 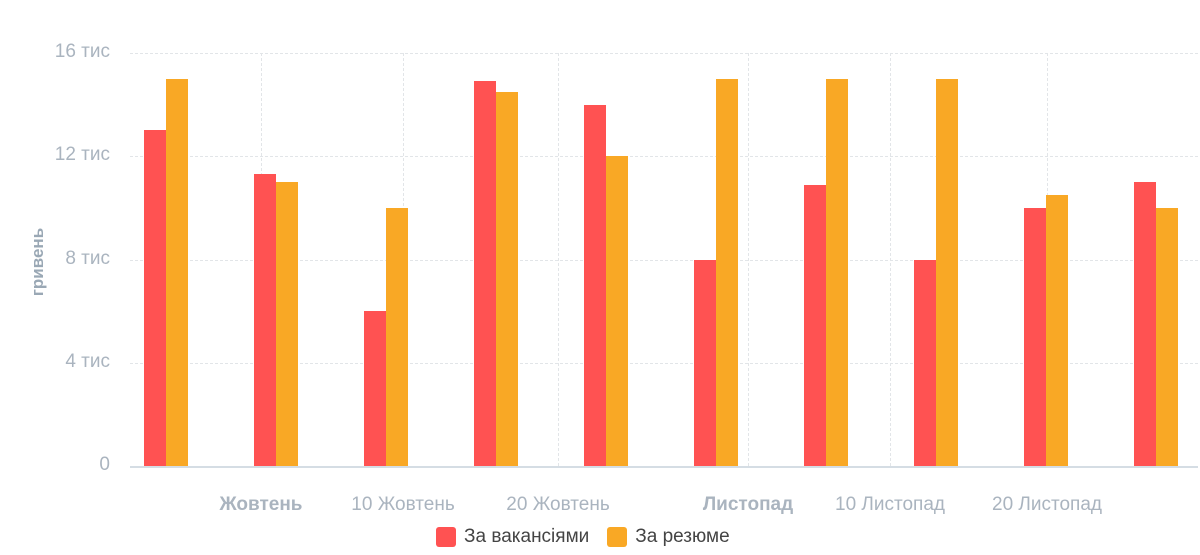 What do you see at coordinates (104, 464) in the screenshot?
I see `y-tick-label: 0` at bounding box center [104, 464].